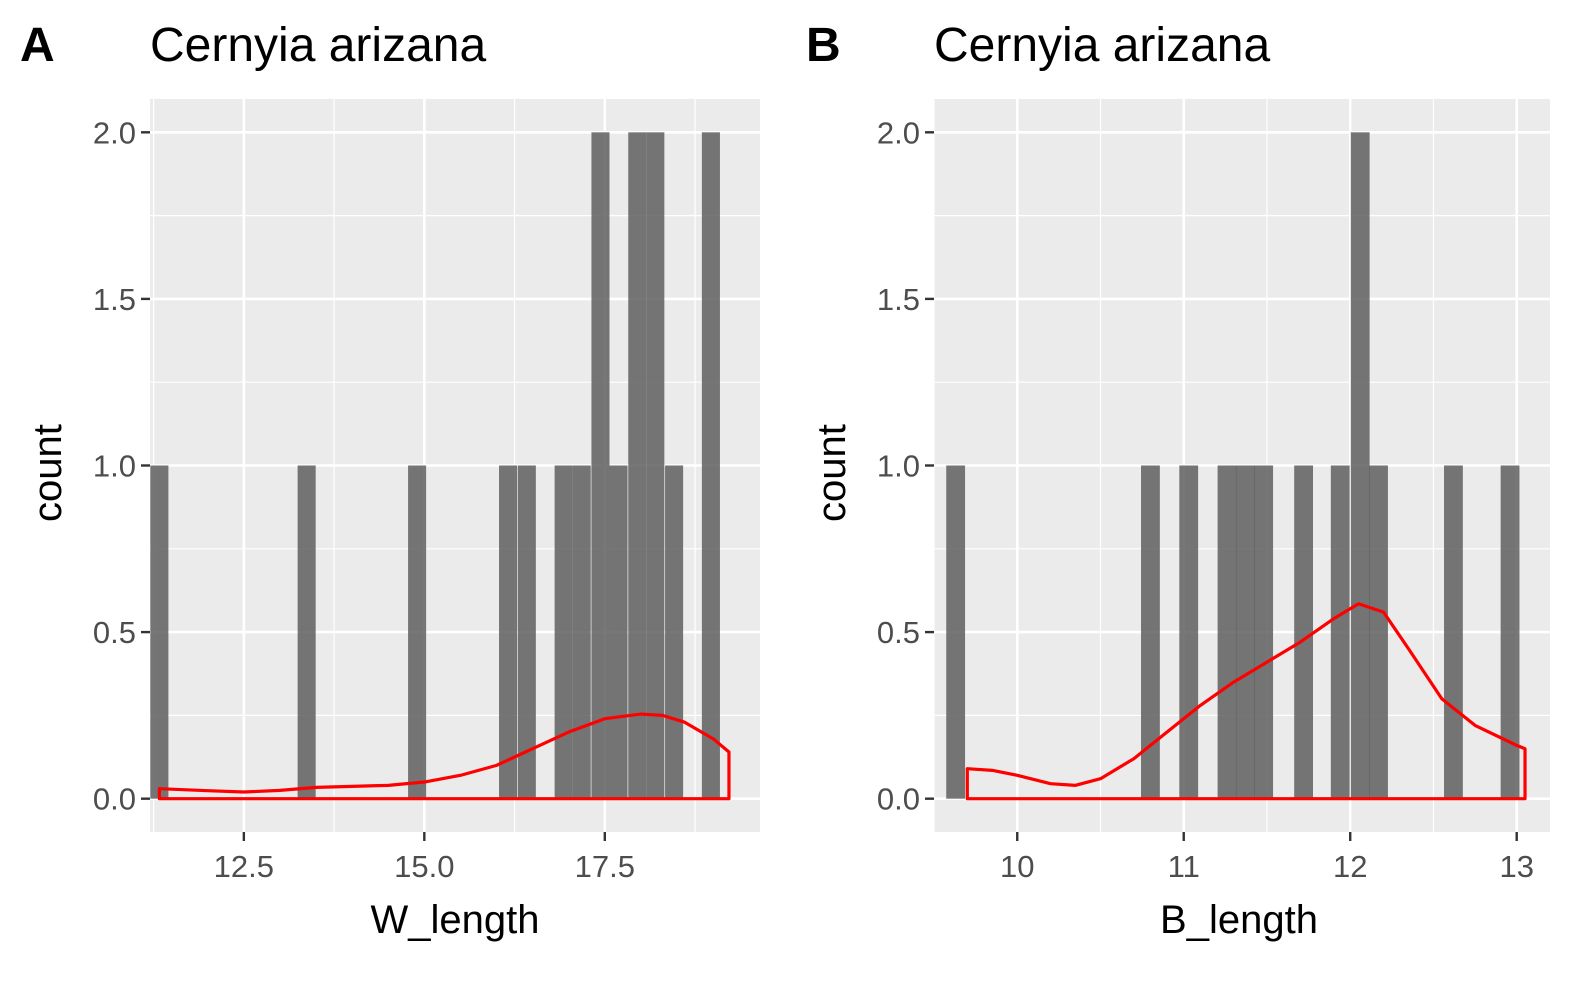 The width and height of the screenshot is (1593, 984). Describe the element at coordinates (244, 866) in the screenshot. I see `x-tick-label: 12.5` at that location.